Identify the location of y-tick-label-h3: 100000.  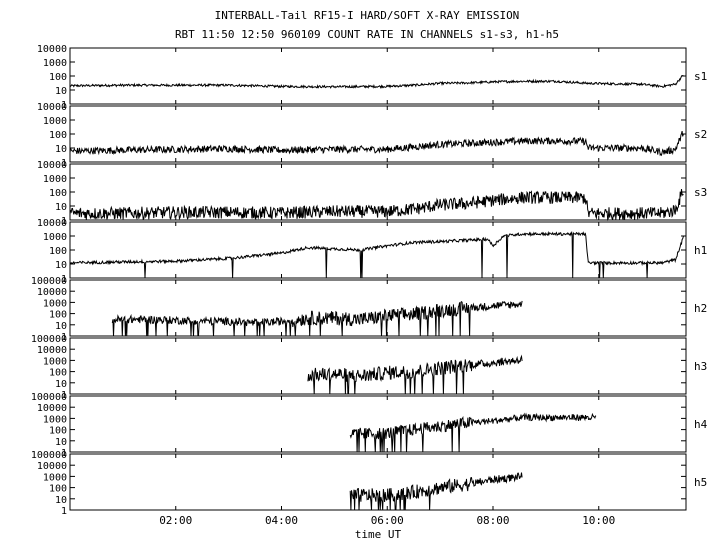
(49, 339).